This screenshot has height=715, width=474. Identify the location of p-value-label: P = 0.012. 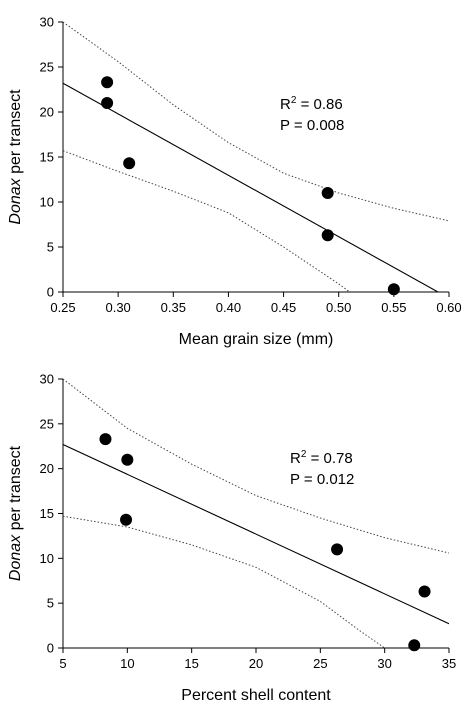
(322, 479).